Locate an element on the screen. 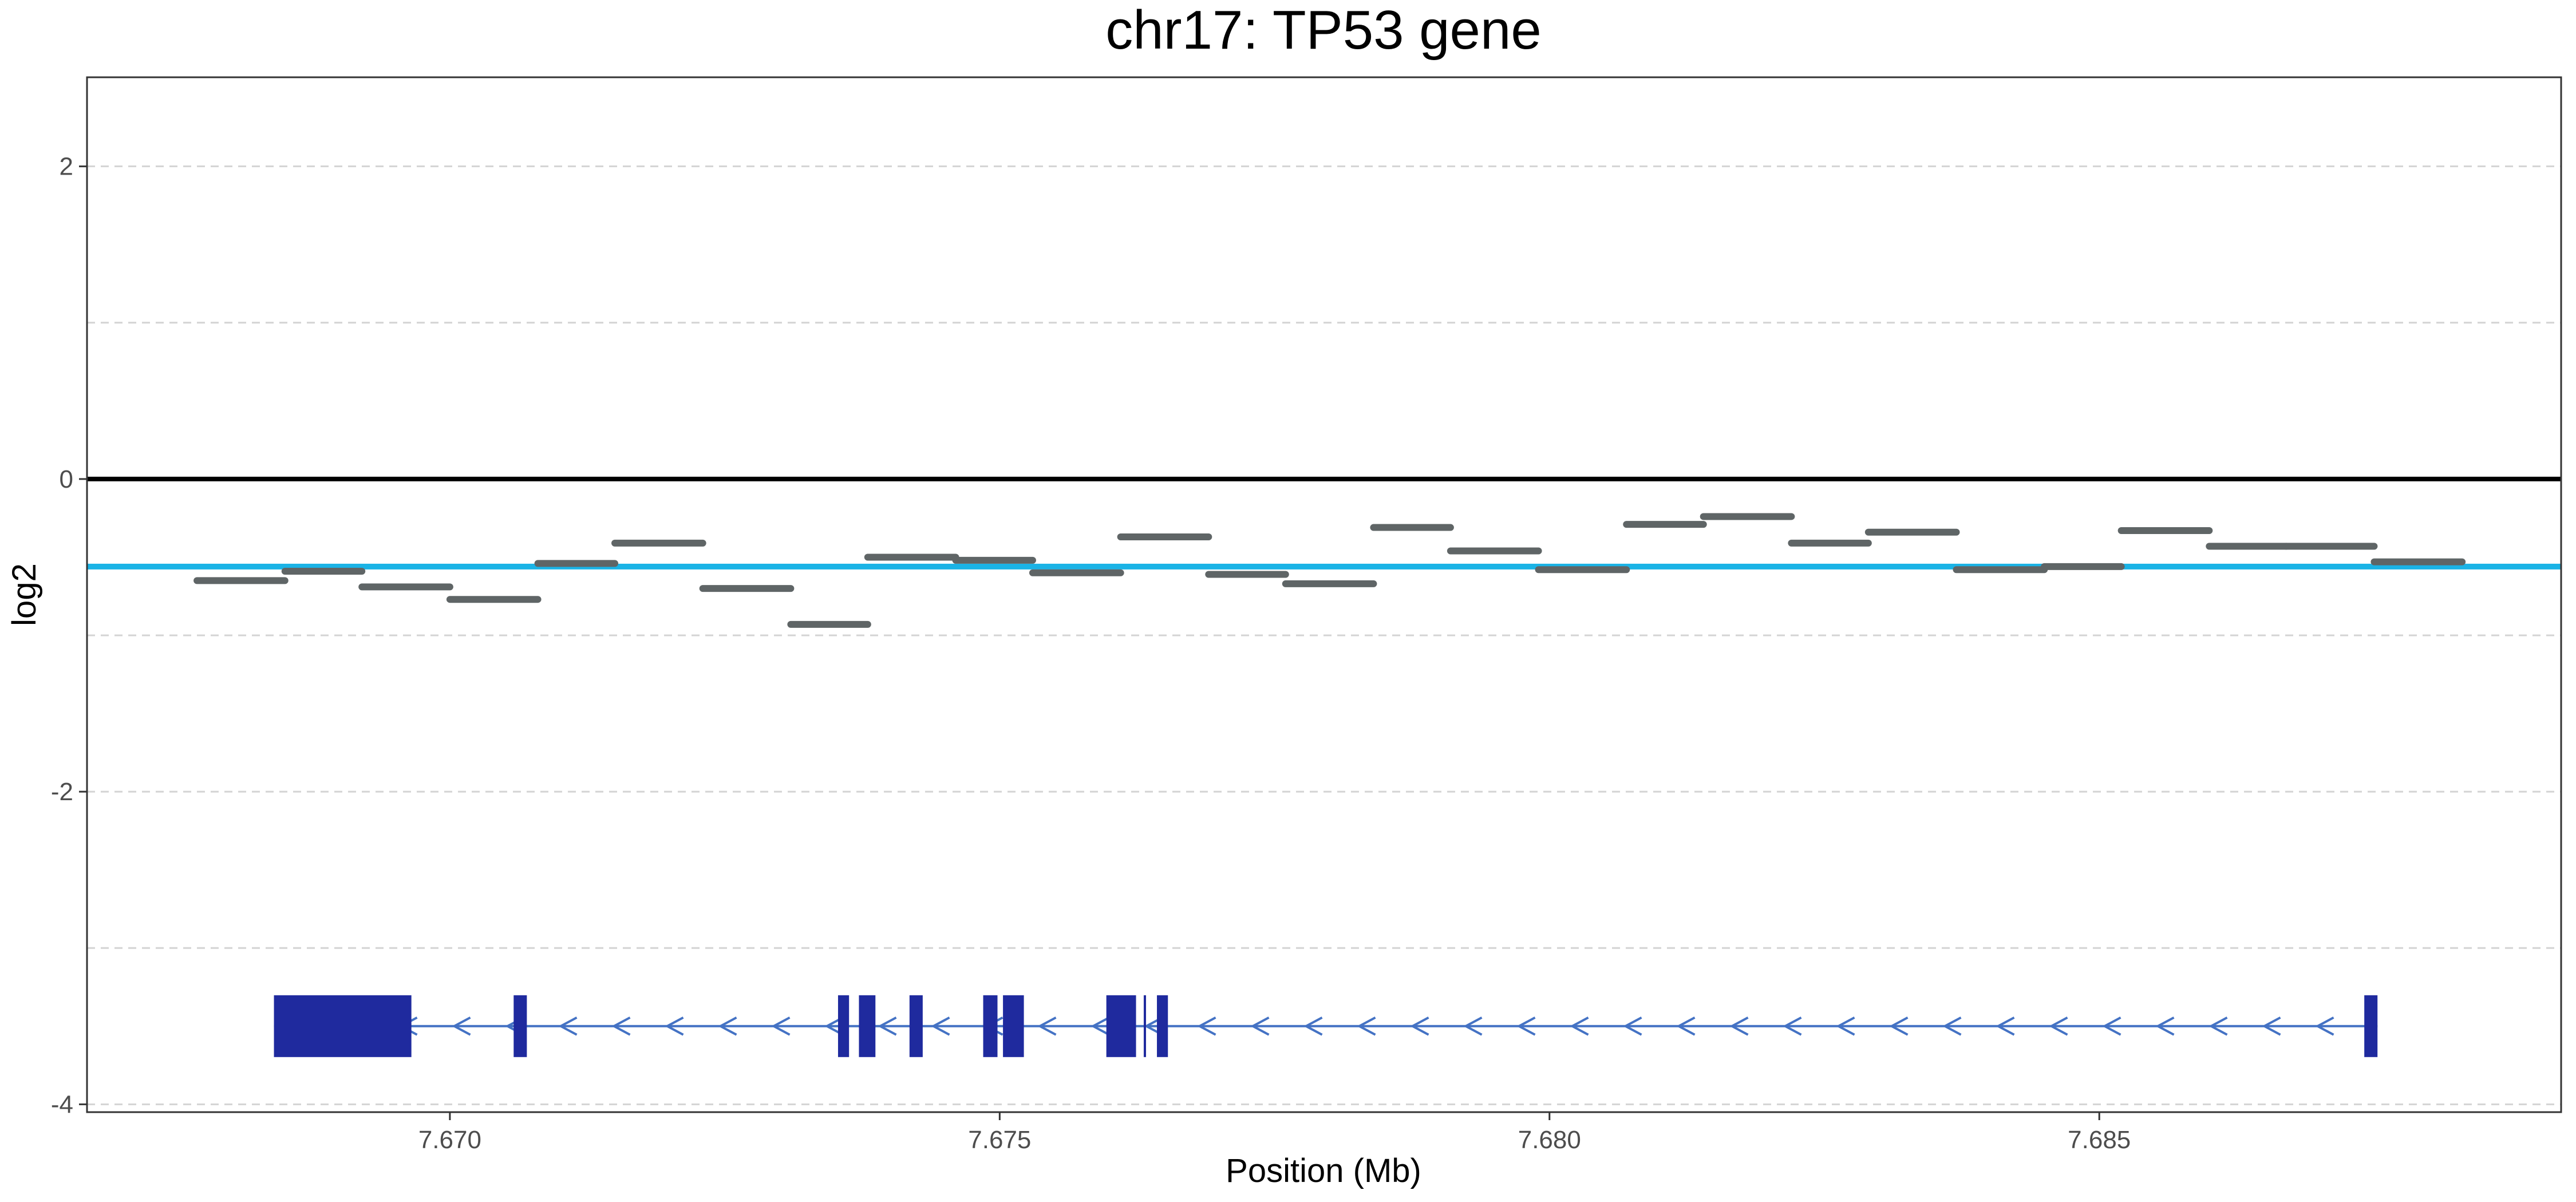 Image resolution: width=2576 pixels, height=1202 pixels. x-axis: 7.670 7.675 7.680 7.685 is located at coordinates (1274, 1133).